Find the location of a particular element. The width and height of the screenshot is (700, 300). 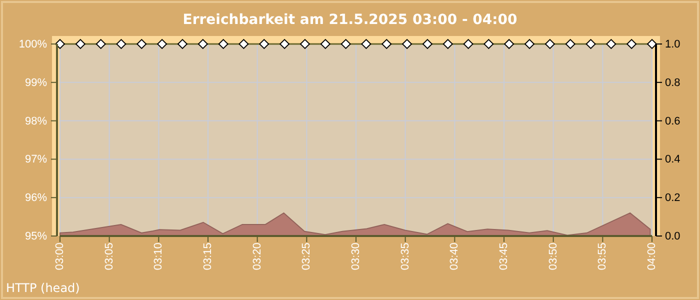

x-tick-label: 03:25 is located at coordinates (306, 256).